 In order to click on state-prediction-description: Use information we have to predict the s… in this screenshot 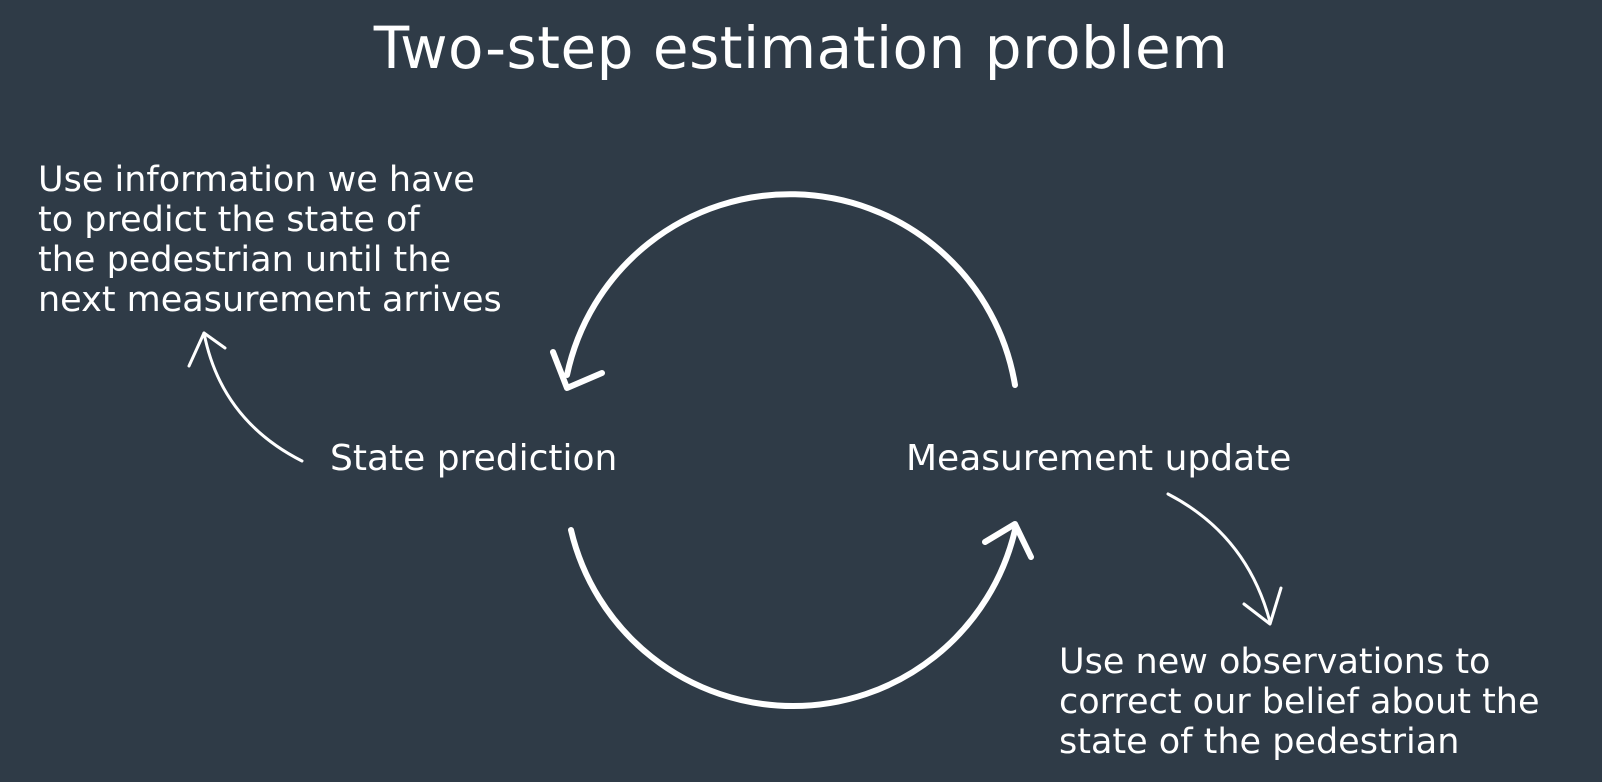, I will do `click(270, 240)`.